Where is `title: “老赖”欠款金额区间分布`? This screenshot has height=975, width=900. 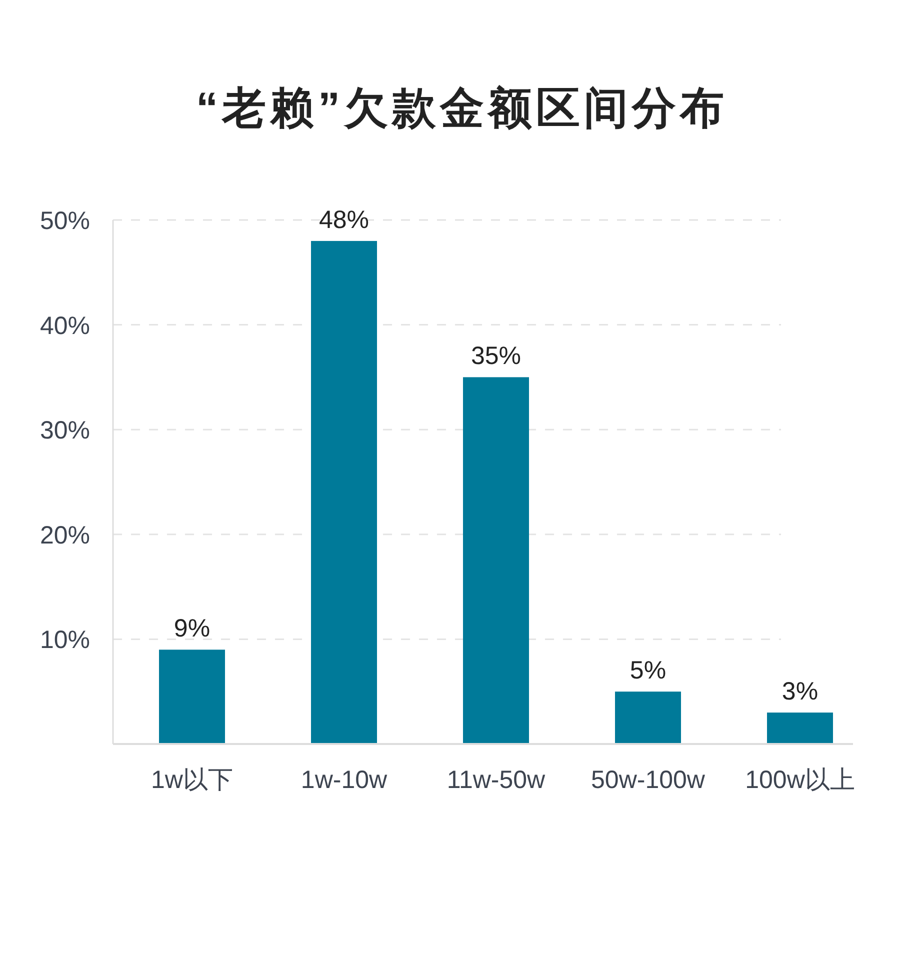
title: “老赖”欠款金额区间分布 is located at coordinates (462, 108).